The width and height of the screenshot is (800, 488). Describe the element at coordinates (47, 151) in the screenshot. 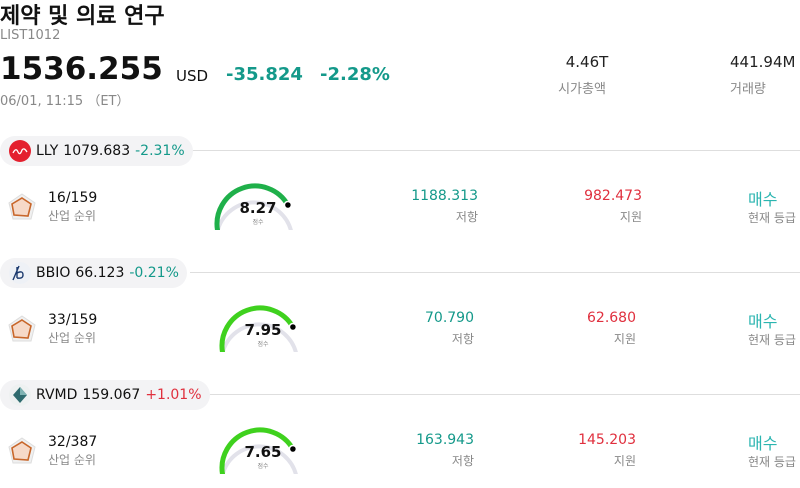

I see `ticker: LLY` at that location.